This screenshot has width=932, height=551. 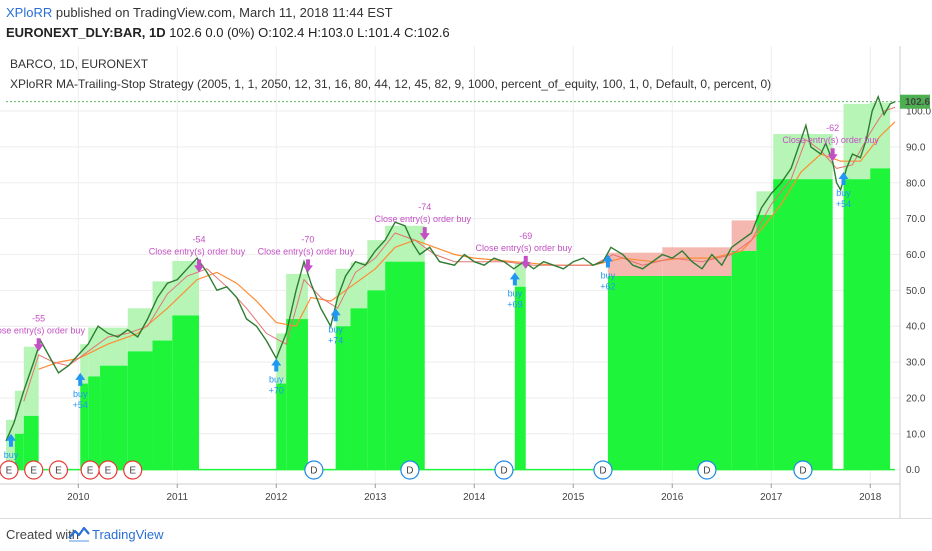 What do you see at coordinates (913, 470) in the screenshot?
I see `price-tick-label: 0.0` at bounding box center [913, 470].